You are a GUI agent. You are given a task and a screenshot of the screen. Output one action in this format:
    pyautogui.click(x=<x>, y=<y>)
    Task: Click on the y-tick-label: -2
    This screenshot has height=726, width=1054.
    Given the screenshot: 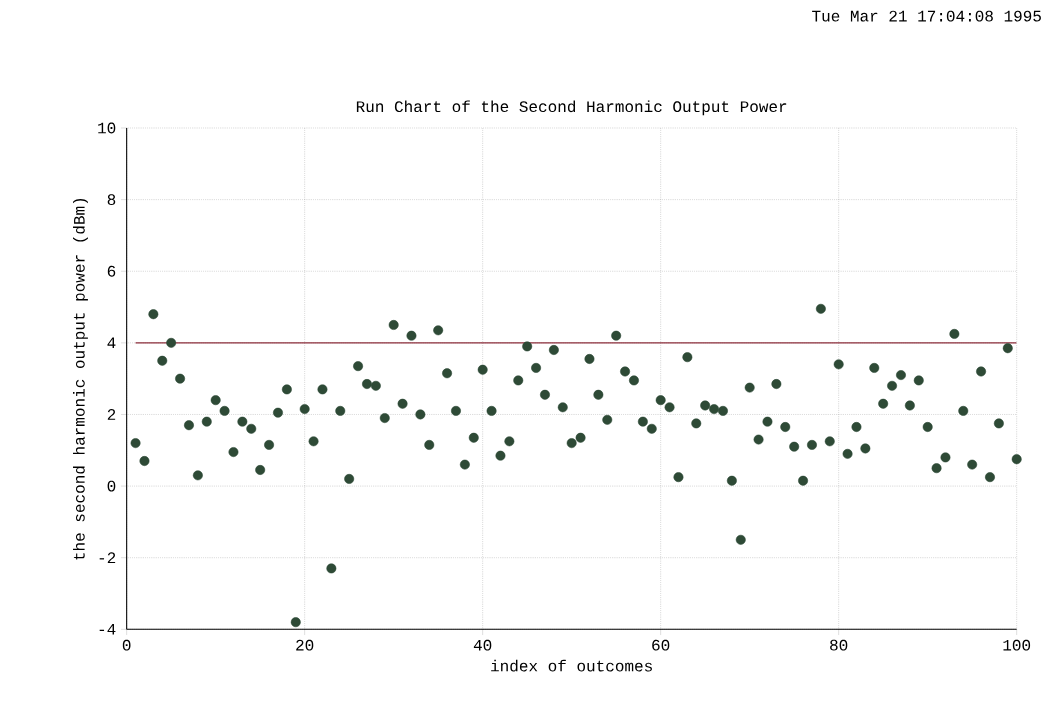 What is the action you would take?
    pyautogui.click(x=107, y=558)
    